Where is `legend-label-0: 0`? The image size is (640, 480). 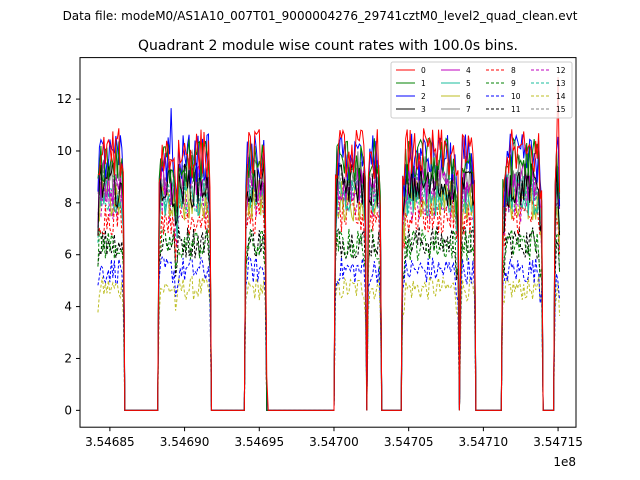 legend-label-0: 0 is located at coordinates (423, 70).